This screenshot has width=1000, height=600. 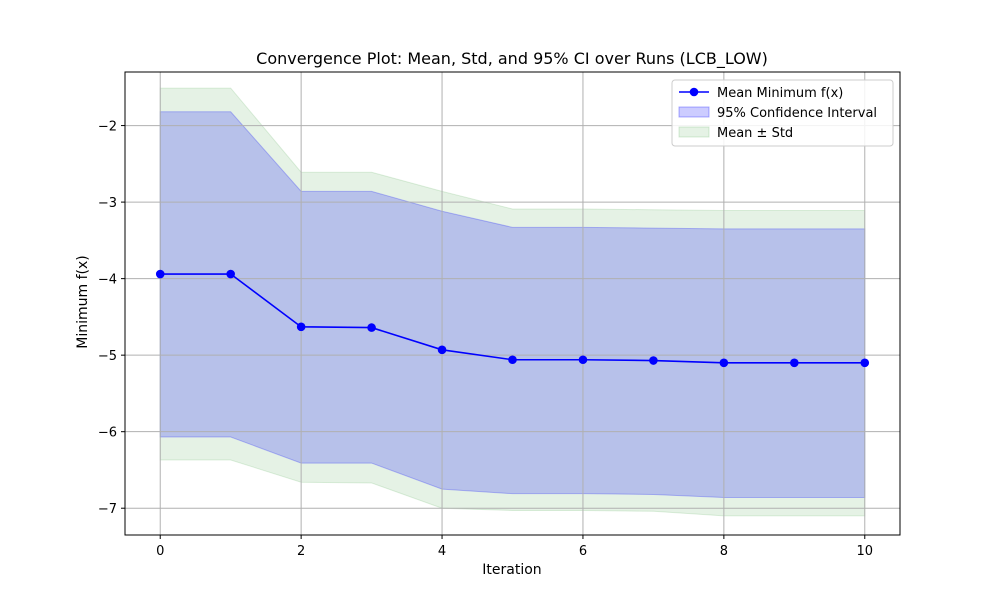 I want to click on x-tick-label: 10, so click(x=864, y=551).